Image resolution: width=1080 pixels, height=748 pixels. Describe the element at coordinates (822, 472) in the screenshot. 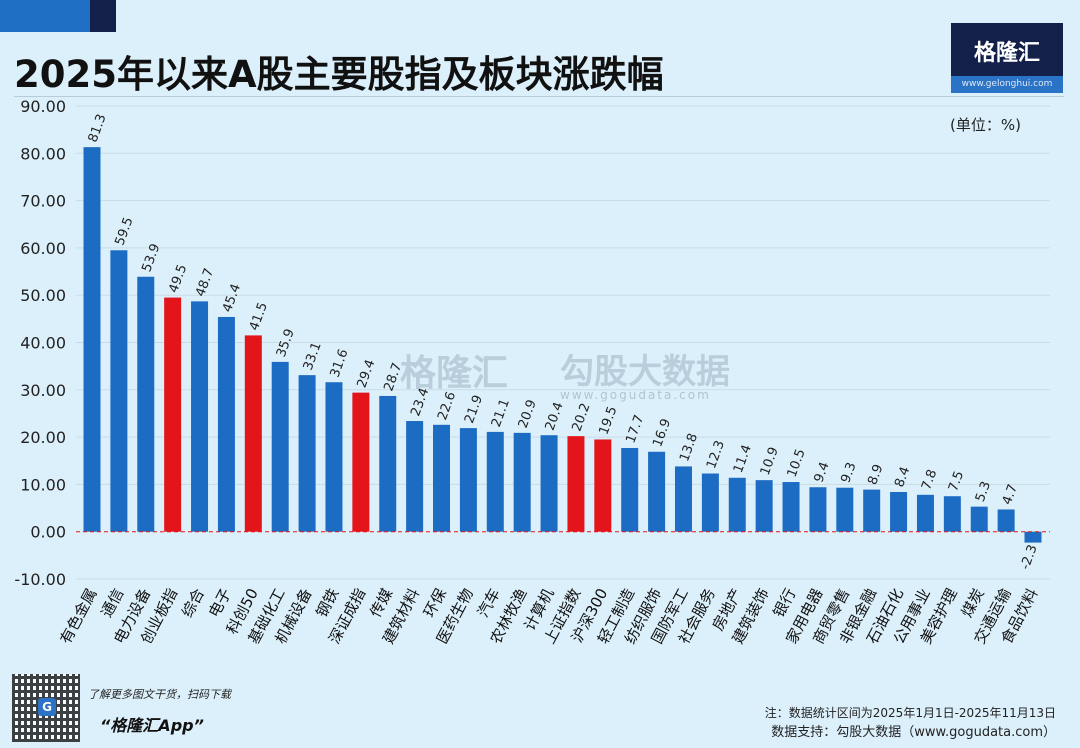

I see `data-label: 9.4` at that location.